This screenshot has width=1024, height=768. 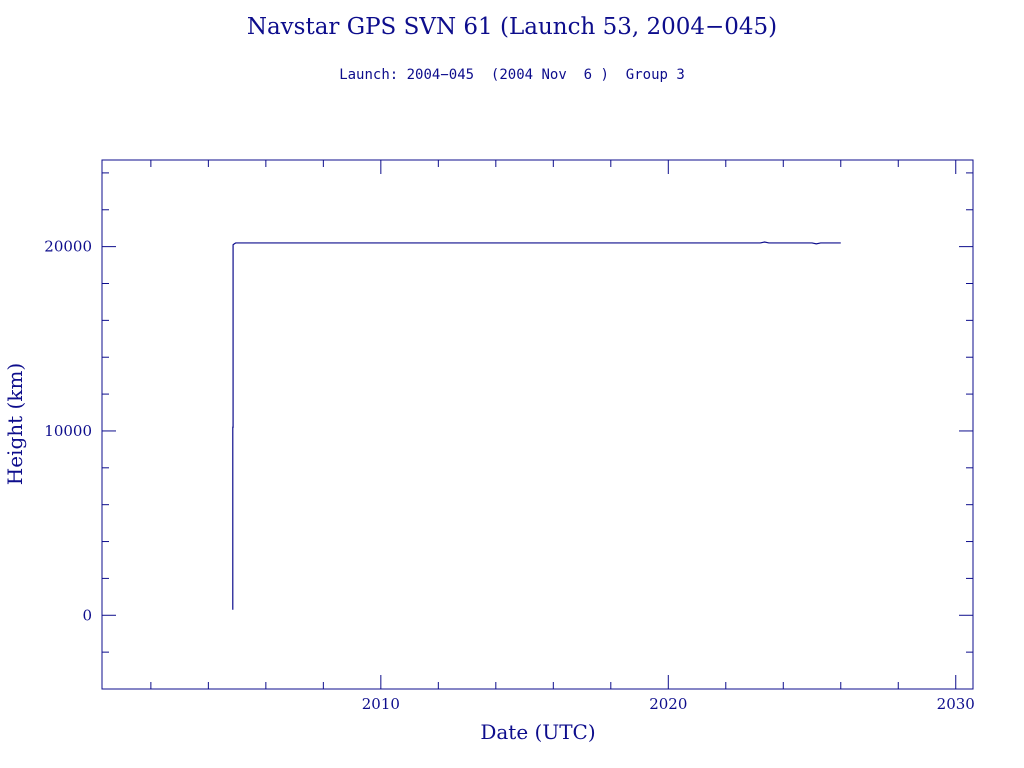 I want to click on chart-title: Navstar GPS SVN 61 (Launch 53, 2004−045), so click(x=512, y=27).